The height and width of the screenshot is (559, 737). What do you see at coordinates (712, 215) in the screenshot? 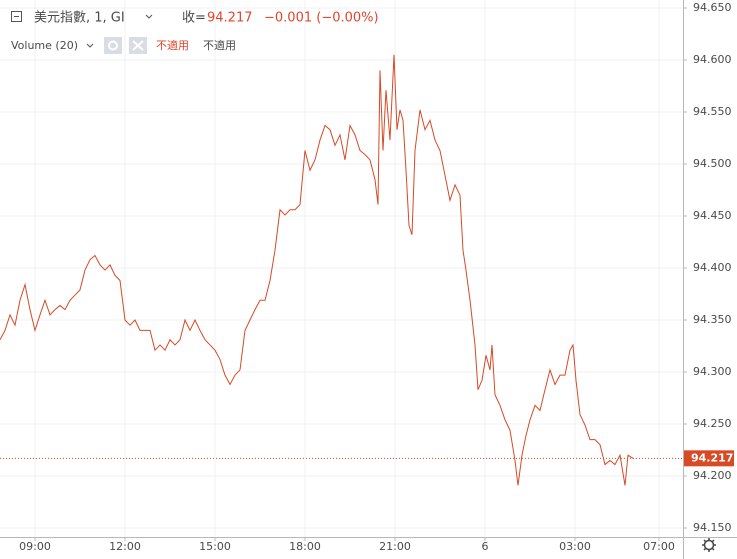
I see `y-tick-label: 94.450` at bounding box center [712, 215].